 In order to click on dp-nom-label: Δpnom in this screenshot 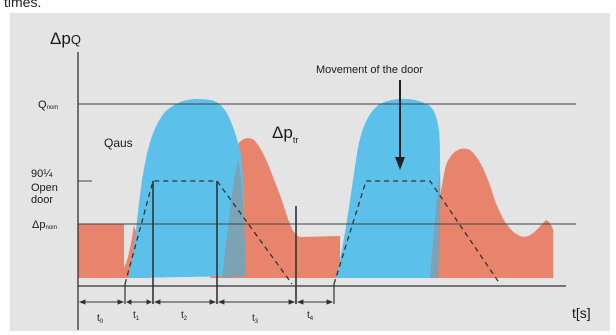, I will do `click(44, 225)`.